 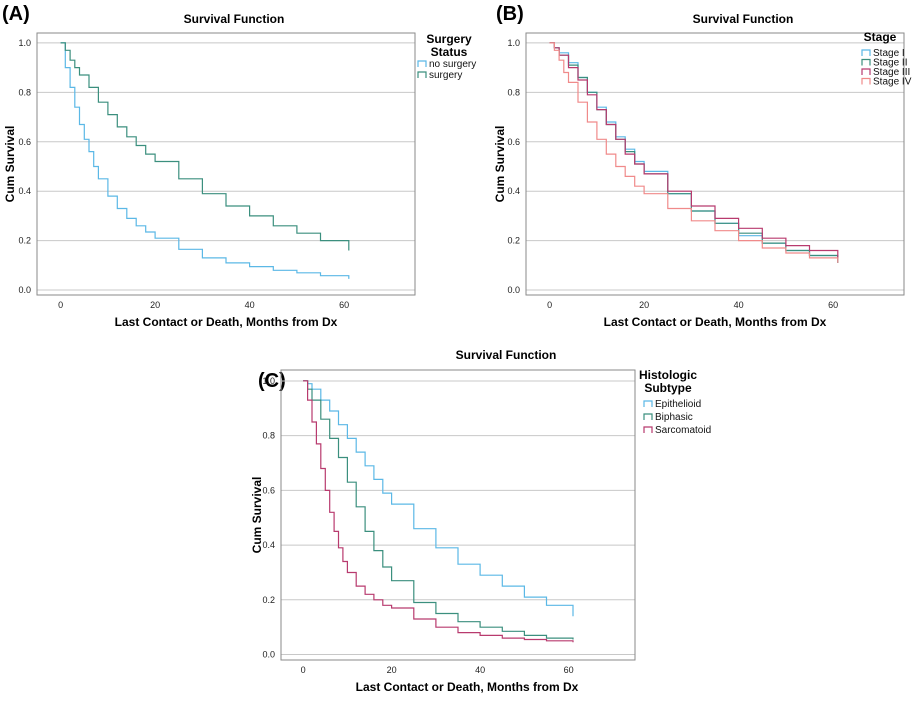 I want to click on panel-c-x-tick-label: 20, so click(x=392, y=670).